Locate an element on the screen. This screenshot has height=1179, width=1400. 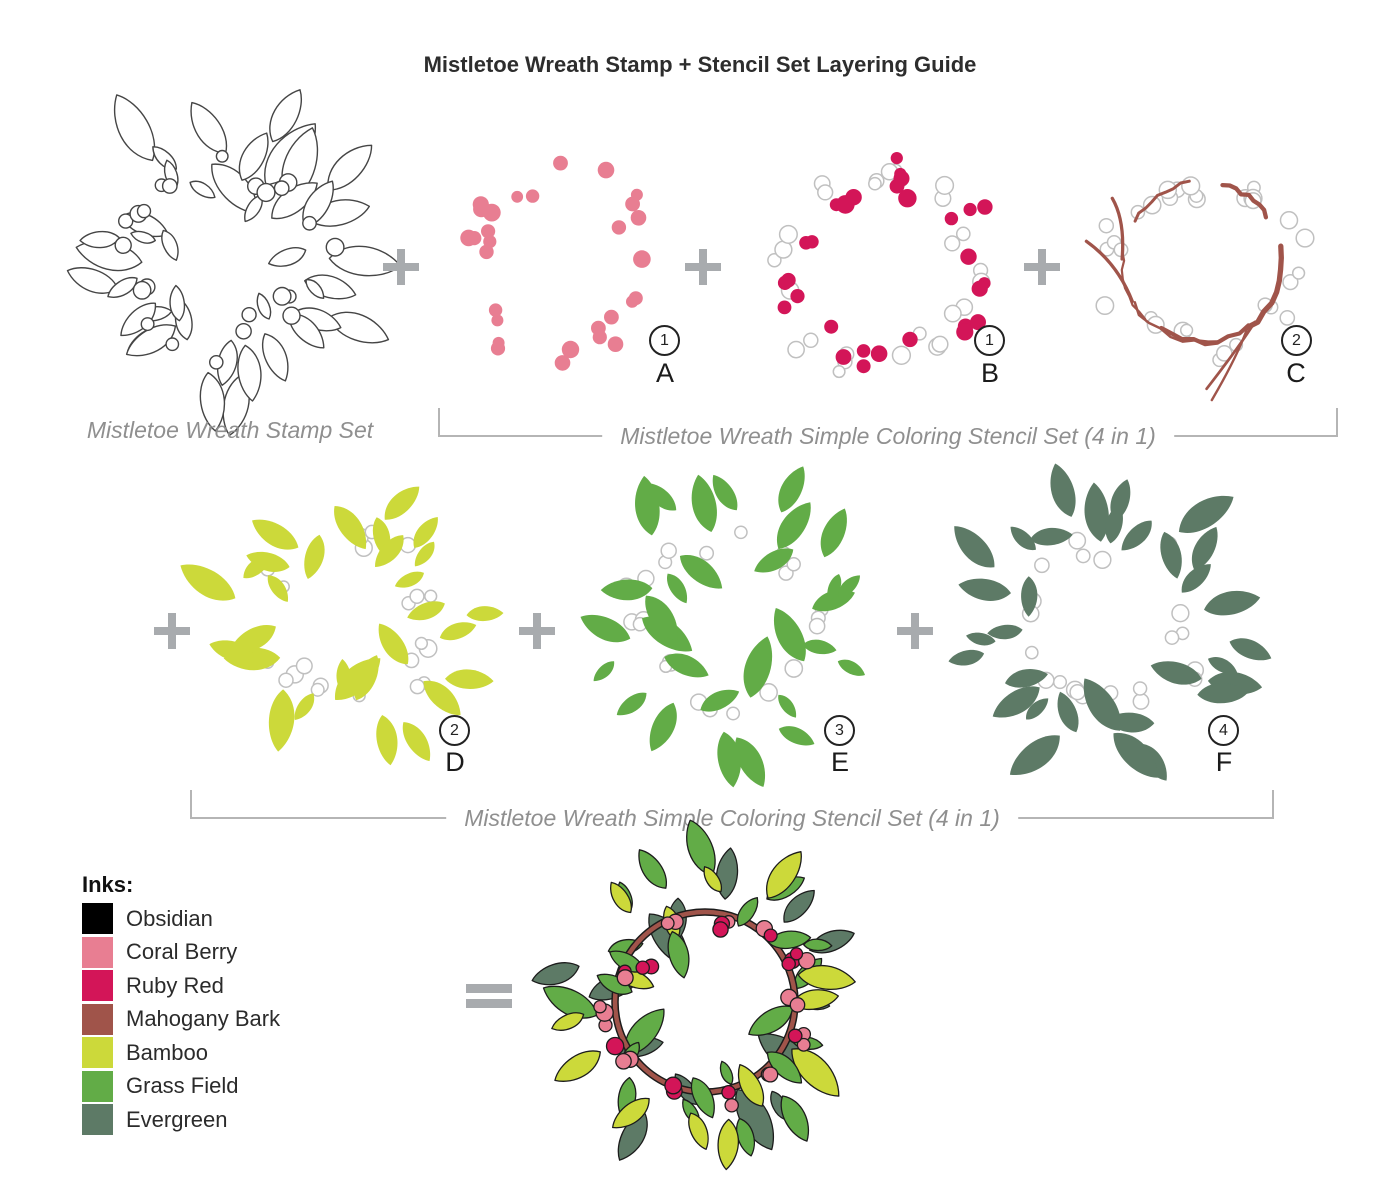
ink-label: Obsidian is located at coordinates (169, 918).